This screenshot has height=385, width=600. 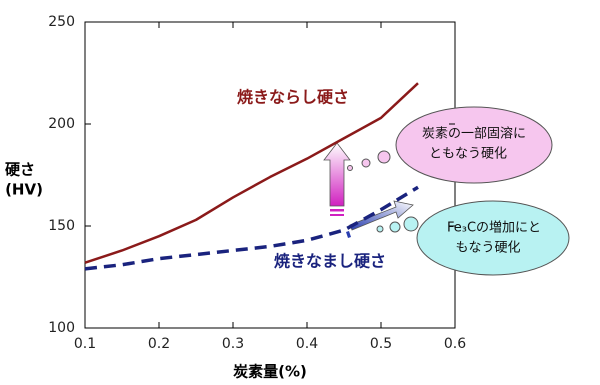 I want to click on x-tick-label: 0.5, so click(x=381, y=344).